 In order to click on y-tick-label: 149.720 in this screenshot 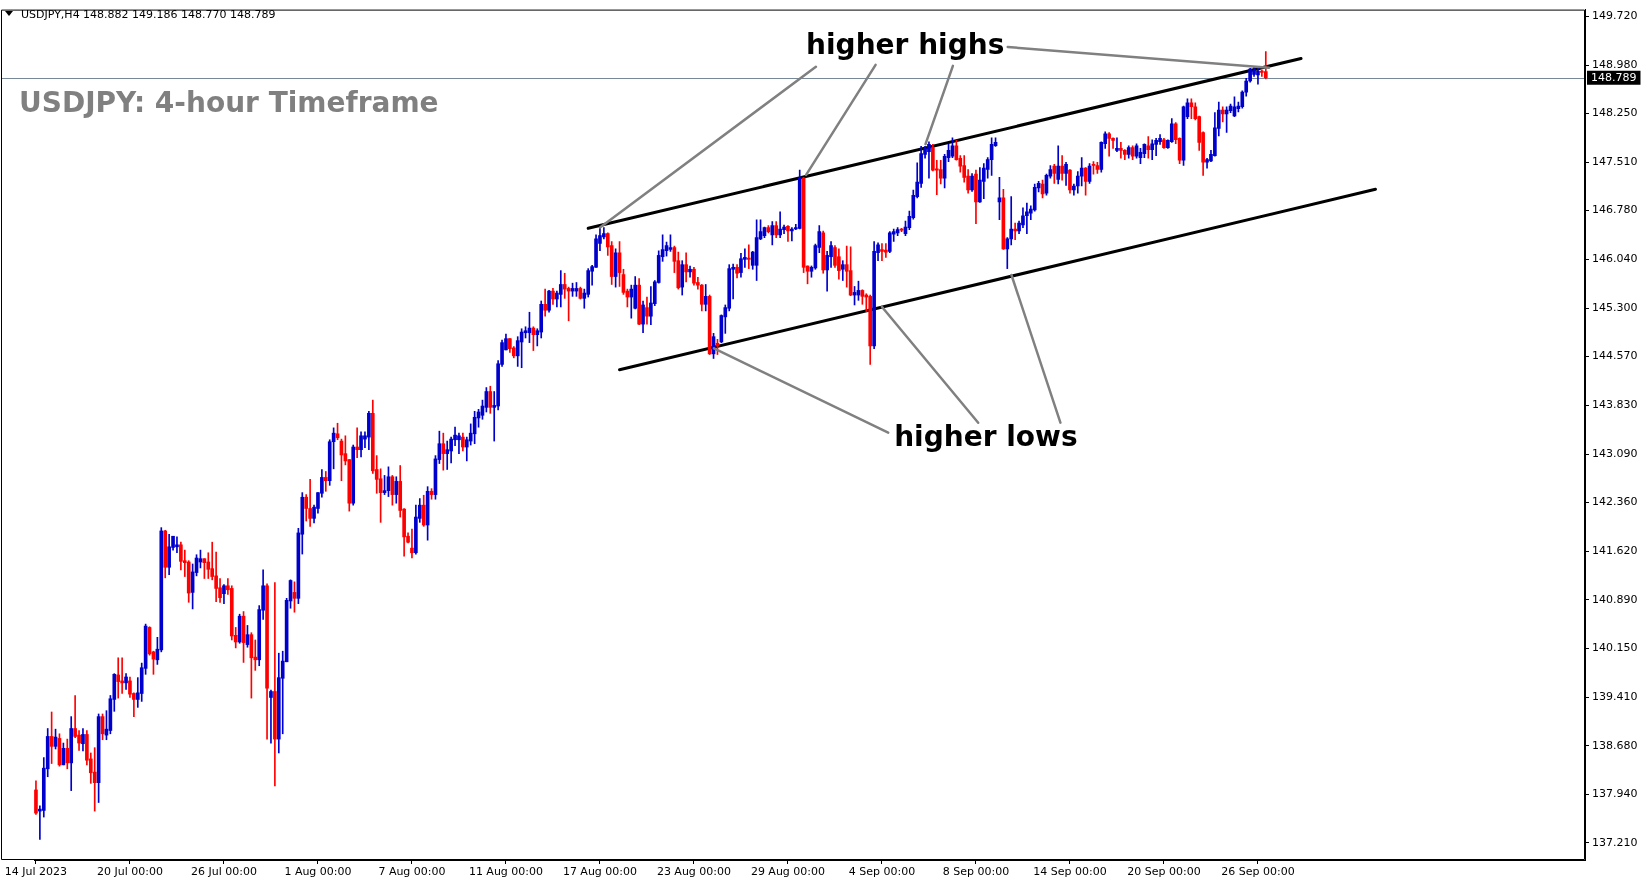, I will do `click(1615, 16)`.